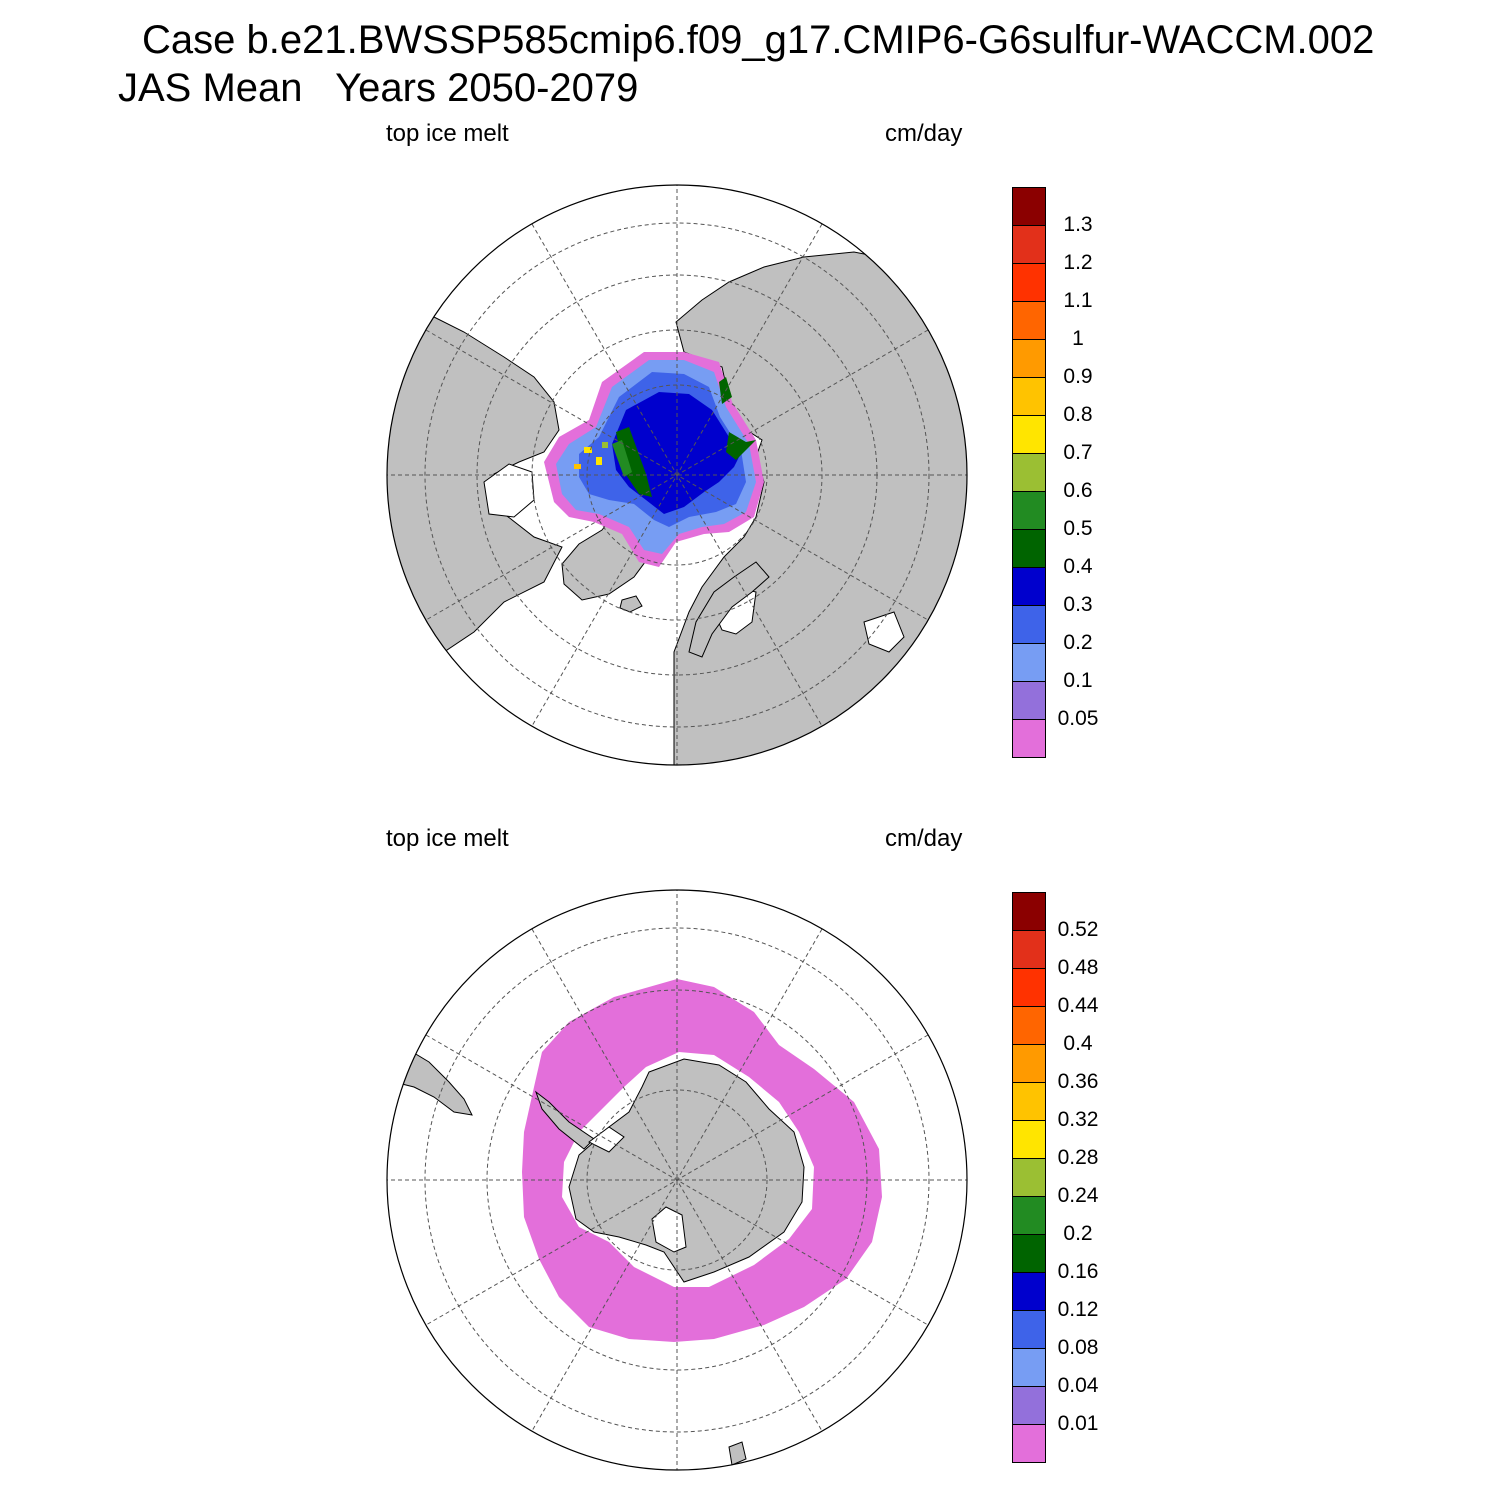 Image resolution: width=1500 pixels, height=1500 pixels. I want to click on north-america-landmass, so click(475, 477).